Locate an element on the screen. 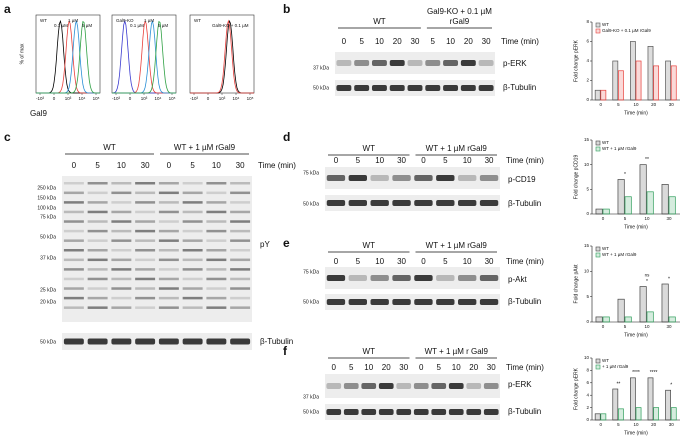 The width and height of the screenshot is (685, 441). y-axis-label: Fold change pCD19 is located at coordinates (576, 177).